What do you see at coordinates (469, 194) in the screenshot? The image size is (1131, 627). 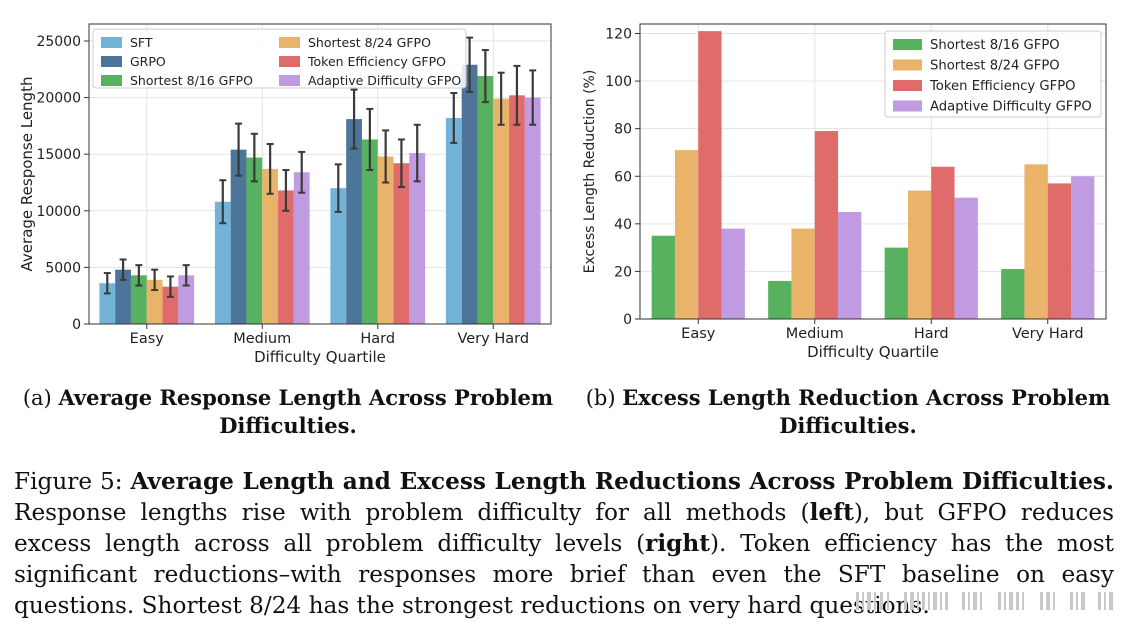 I see `bar-grpo-very-hard` at bounding box center [469, 194].